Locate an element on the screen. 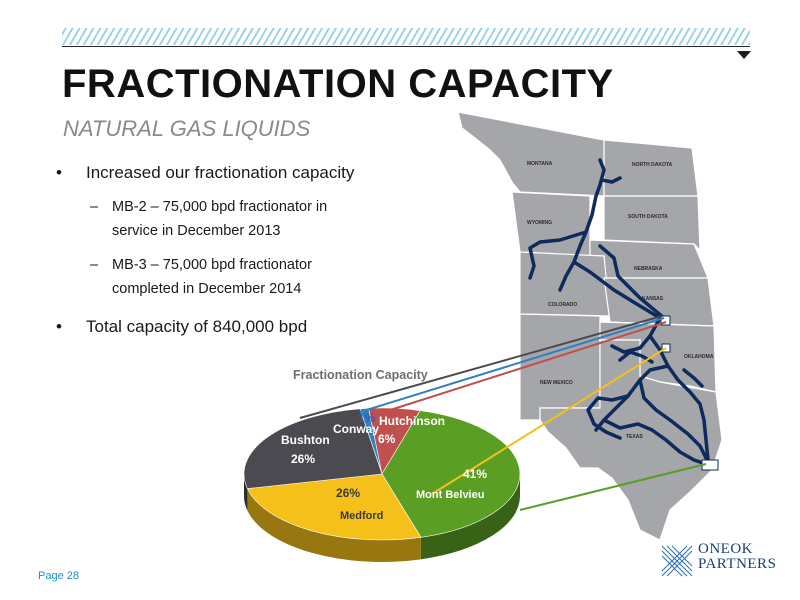  label-medford-name: Medford is located at coordinates (361, 516).